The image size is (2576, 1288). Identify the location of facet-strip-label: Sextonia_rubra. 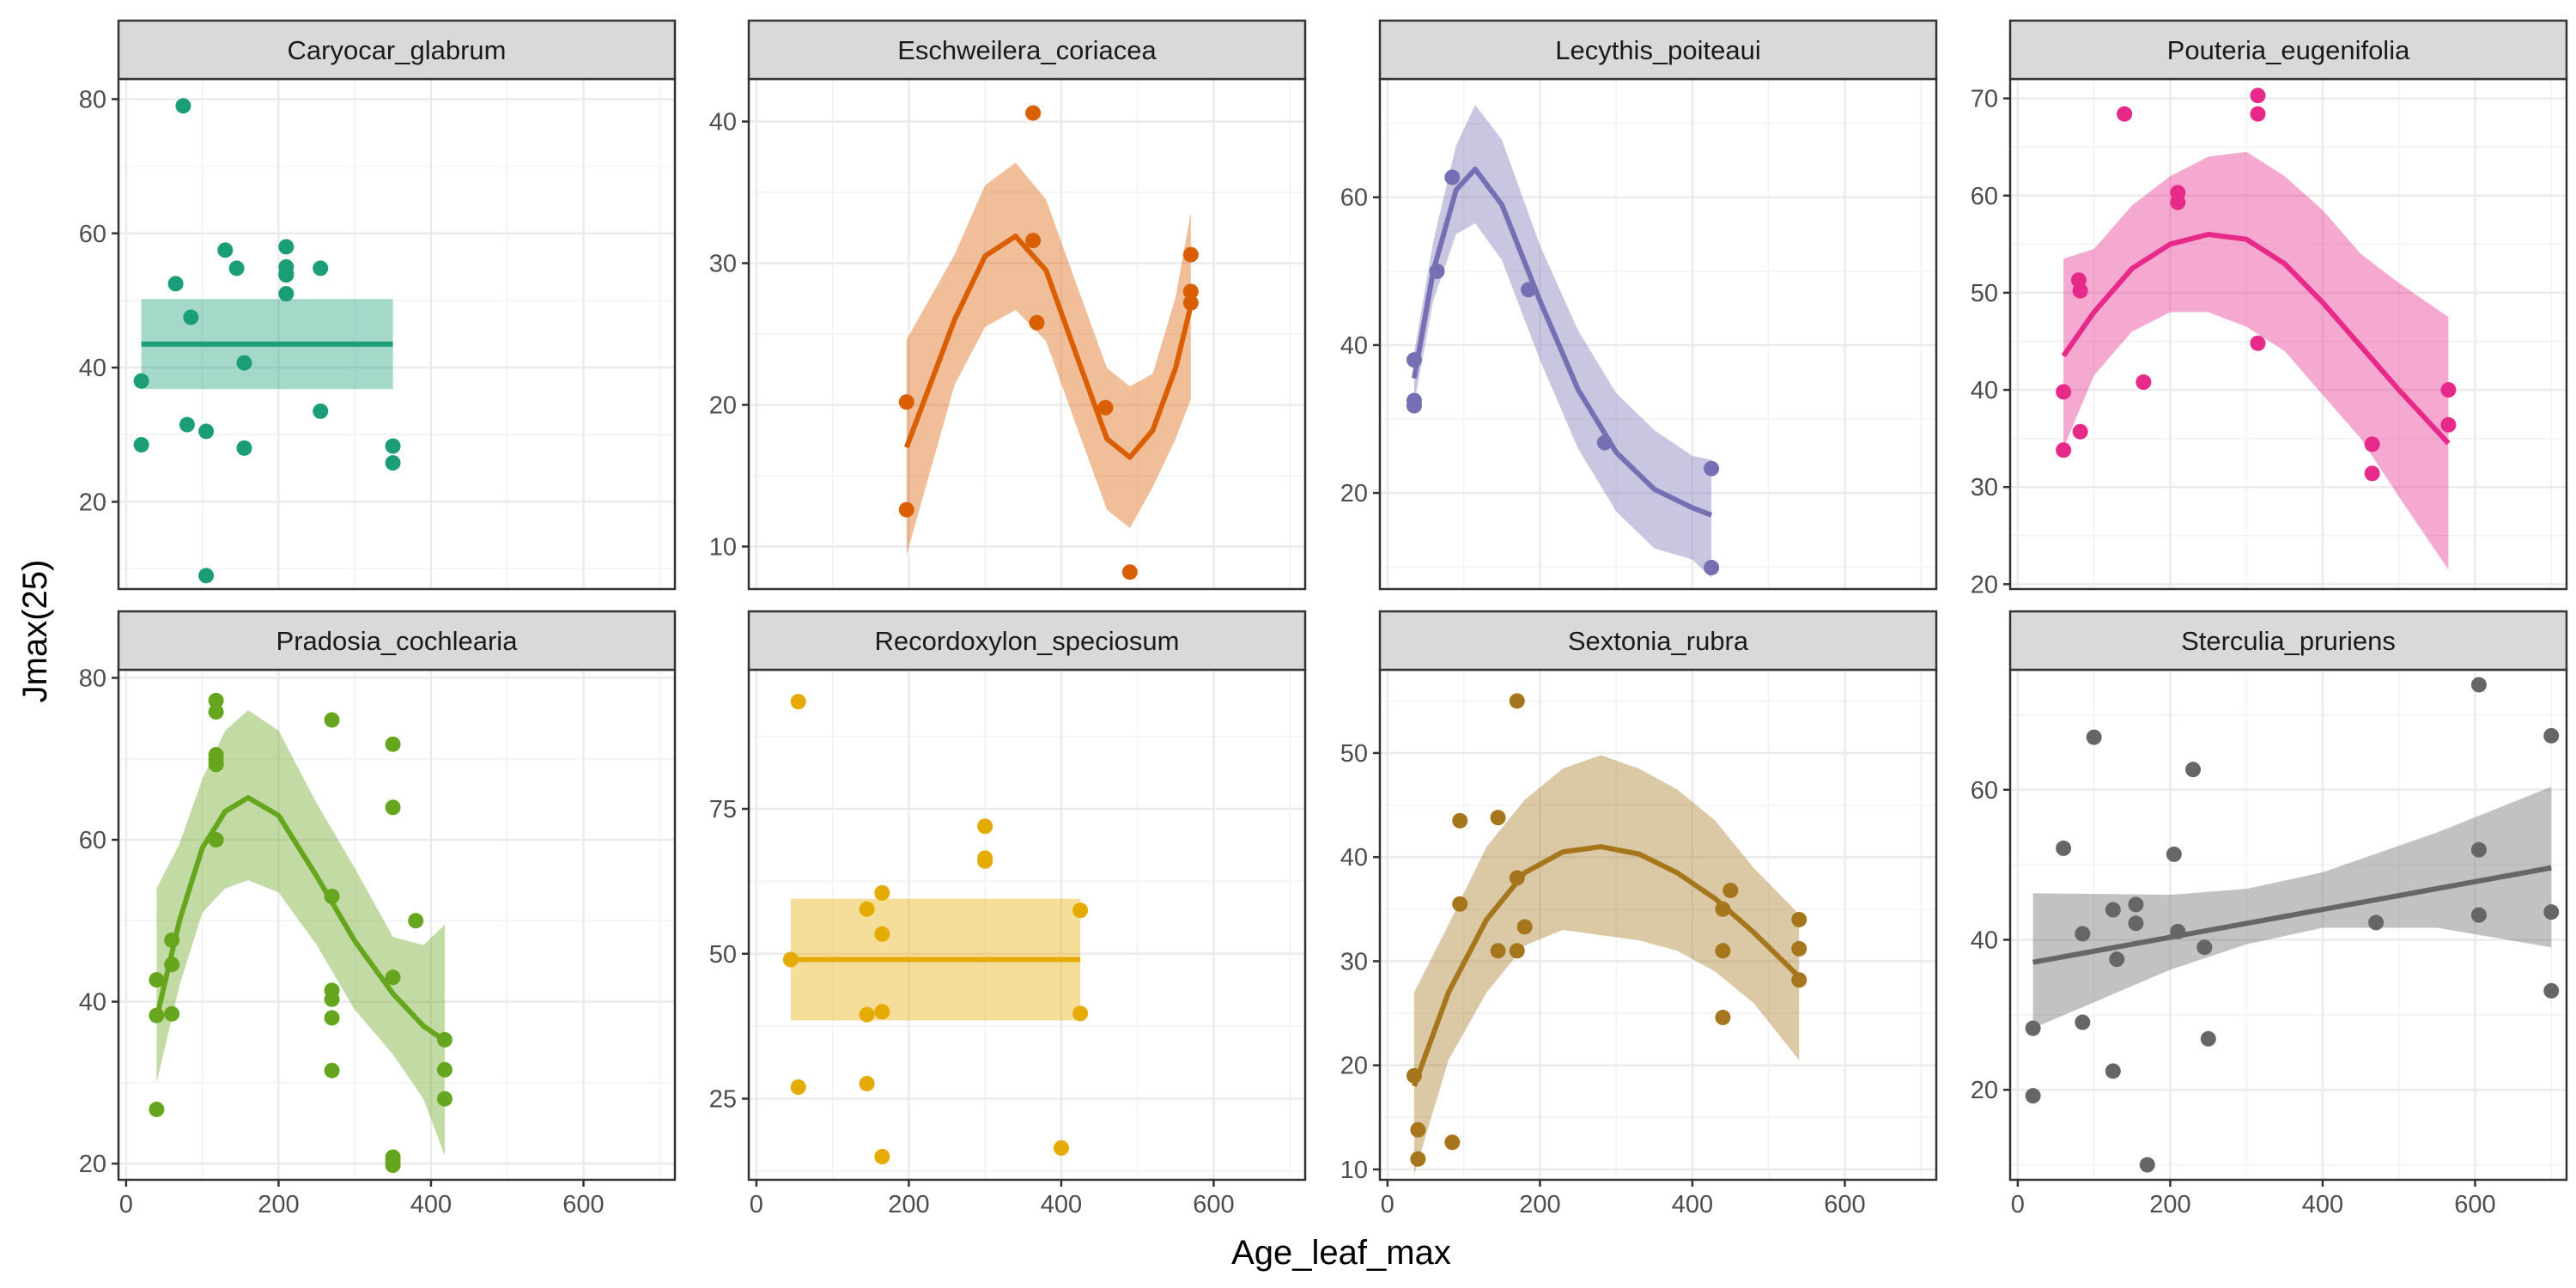
(1658, 641).